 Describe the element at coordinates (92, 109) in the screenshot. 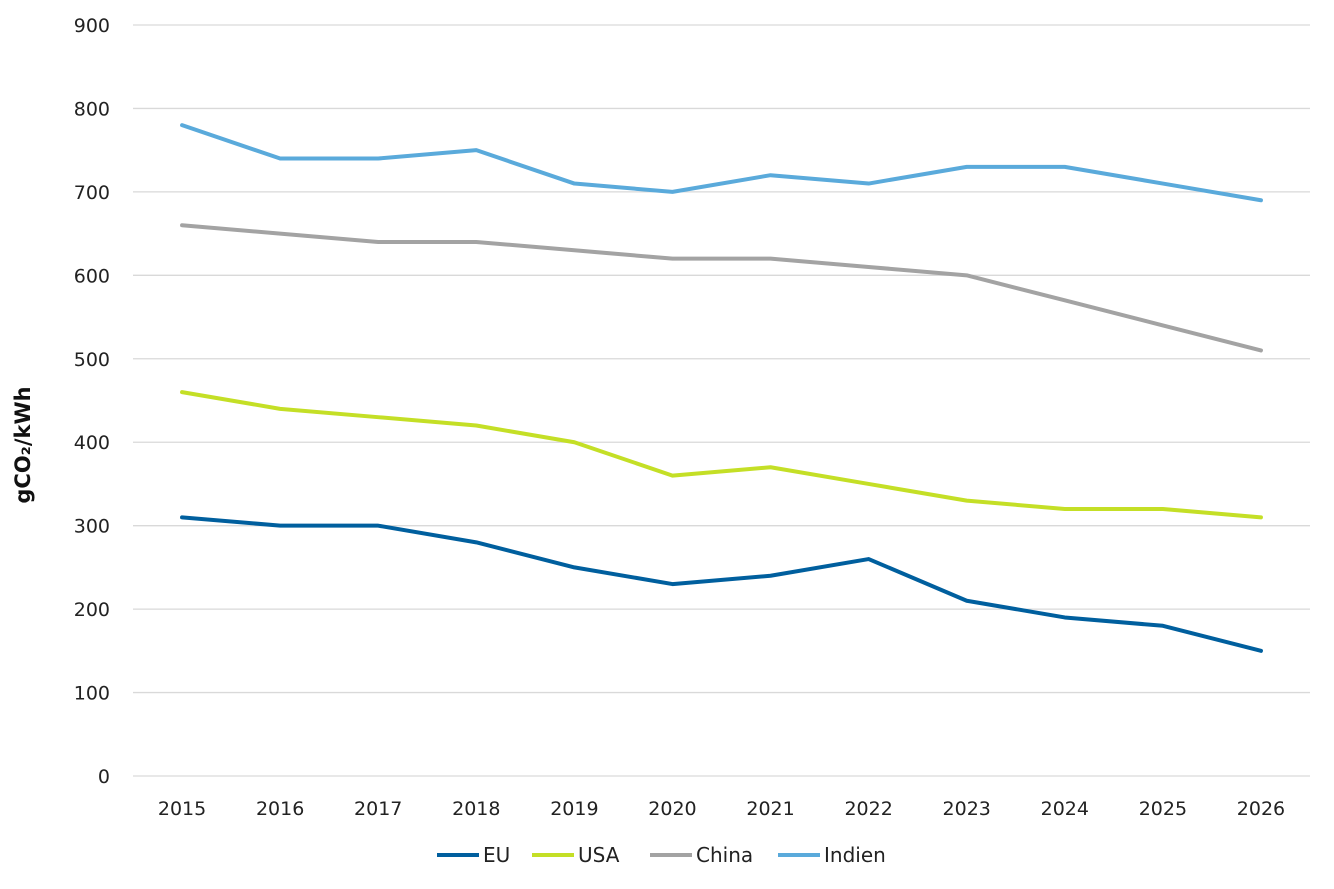

I see `y-tick-label: 800` at that location.